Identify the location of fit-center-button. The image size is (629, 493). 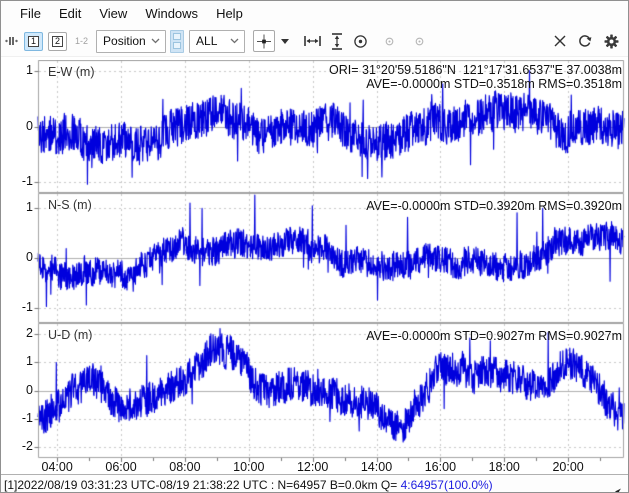
(264, 41).